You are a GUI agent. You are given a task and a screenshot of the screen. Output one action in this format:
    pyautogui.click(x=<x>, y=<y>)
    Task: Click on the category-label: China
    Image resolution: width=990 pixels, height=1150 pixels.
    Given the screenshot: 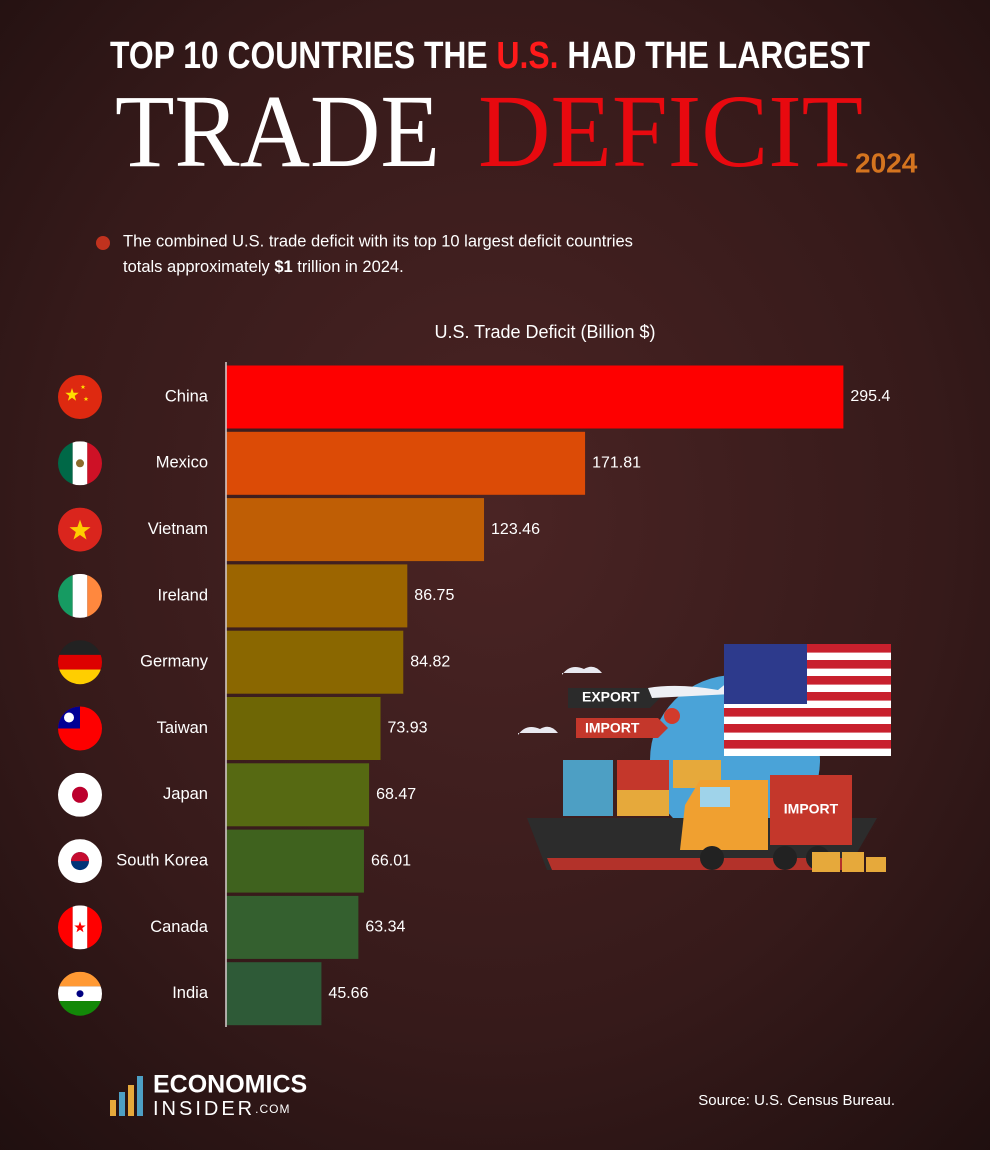 What is the action you would take?
    pyautogui.click(x=187, y=396)
    